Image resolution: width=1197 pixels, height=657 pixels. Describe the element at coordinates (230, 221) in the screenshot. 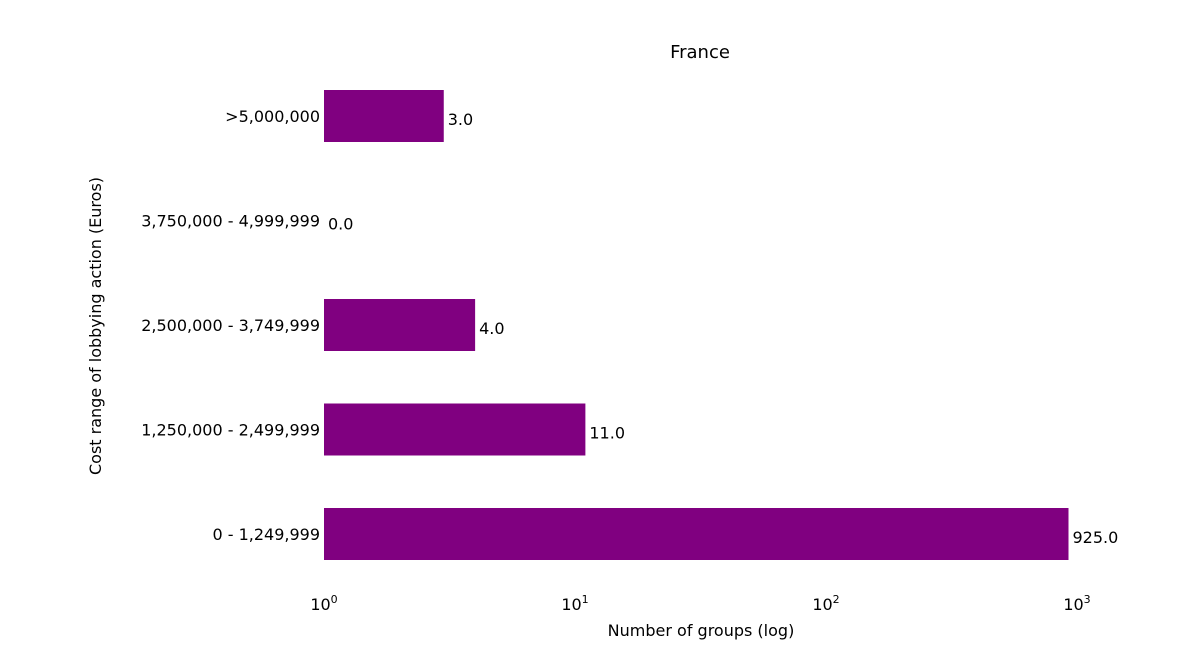

I see `y-tick-label: 3,750,000 - 4,999,999` at that location.